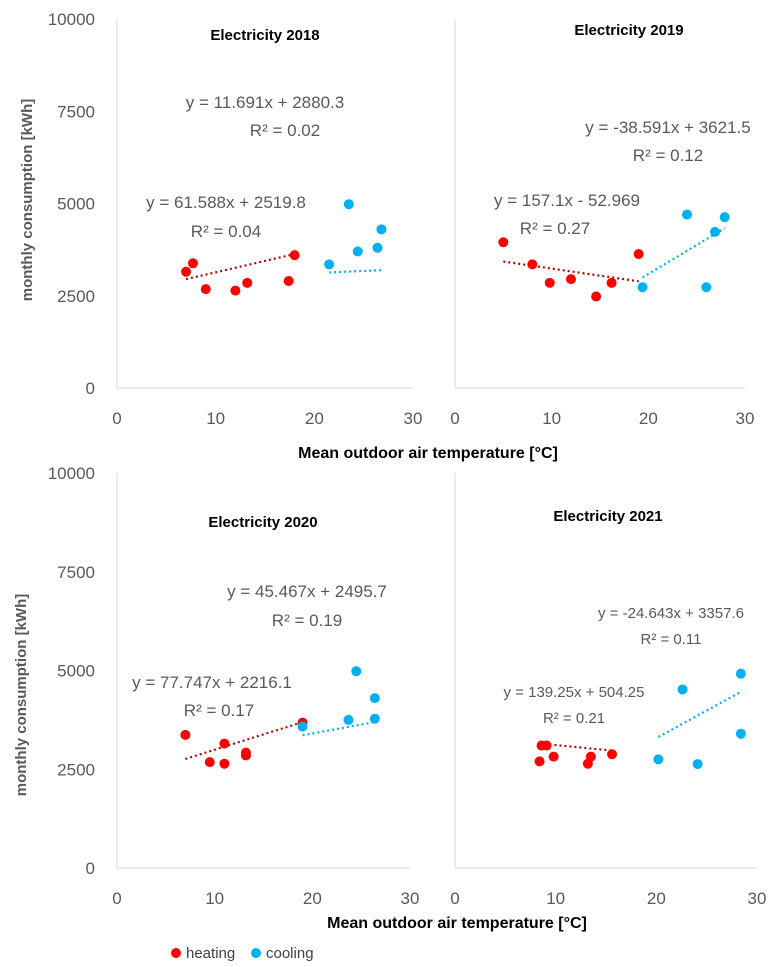 The width and height of the screenshot is (768, 967). I want to click on heating-trend-equation: y = 61.588x + 2519.8, so click(226, 202).